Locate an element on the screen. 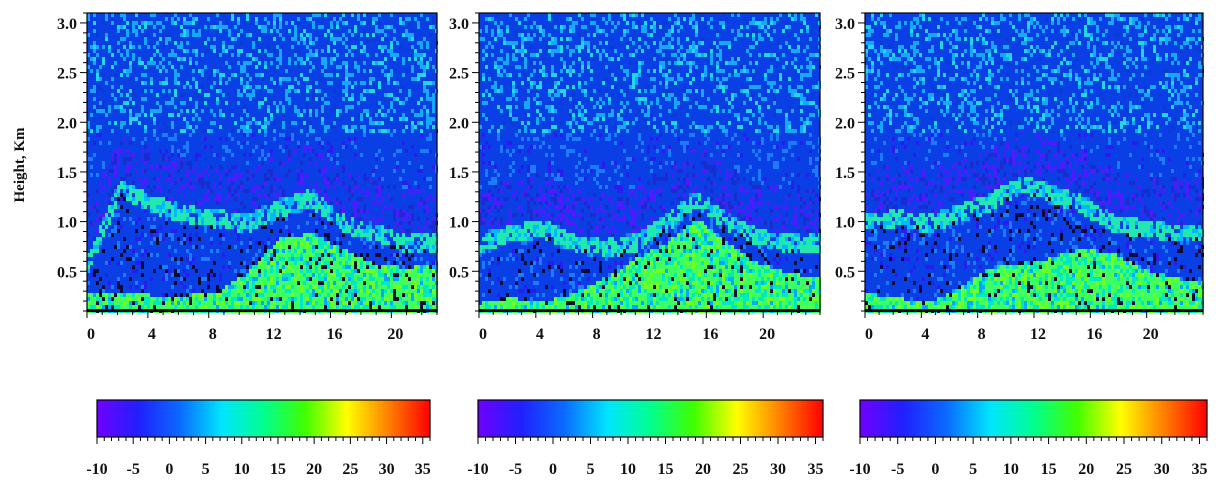 The image size is (1216, 486). colorbar-3: -10 -5 0 5 10 15 20 25 30 35 is located at coordinates (1028, 438).